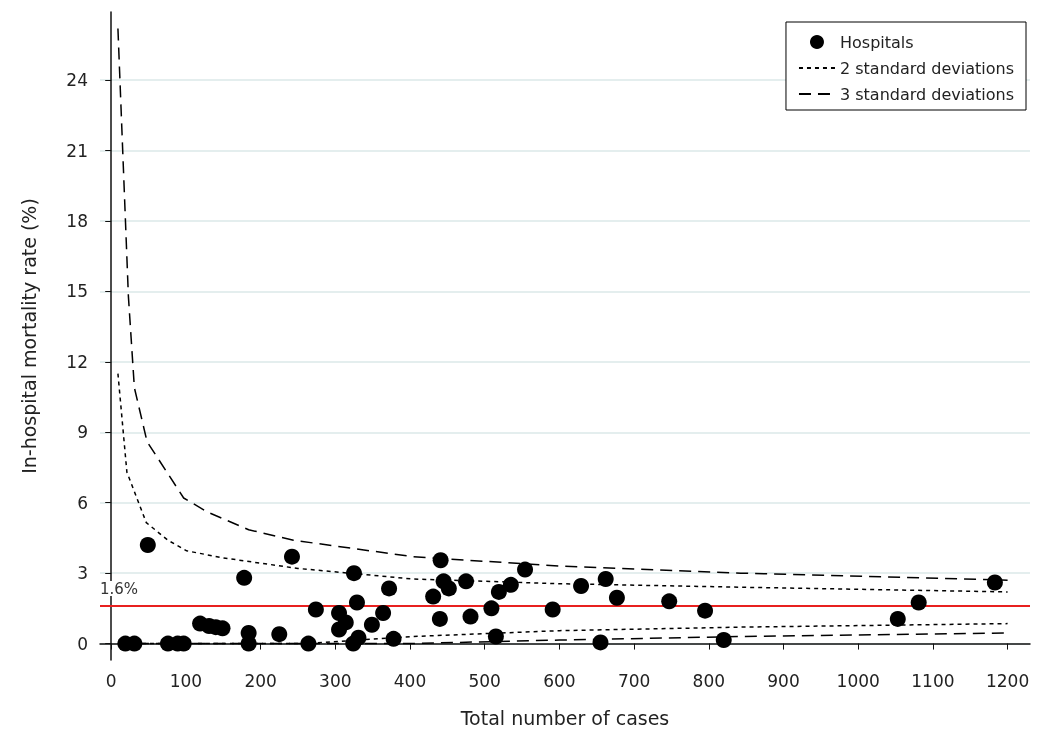  Describe the element at coordinates (709, 680) in the screenshot. I see `x-tick-label: 800` at that location.